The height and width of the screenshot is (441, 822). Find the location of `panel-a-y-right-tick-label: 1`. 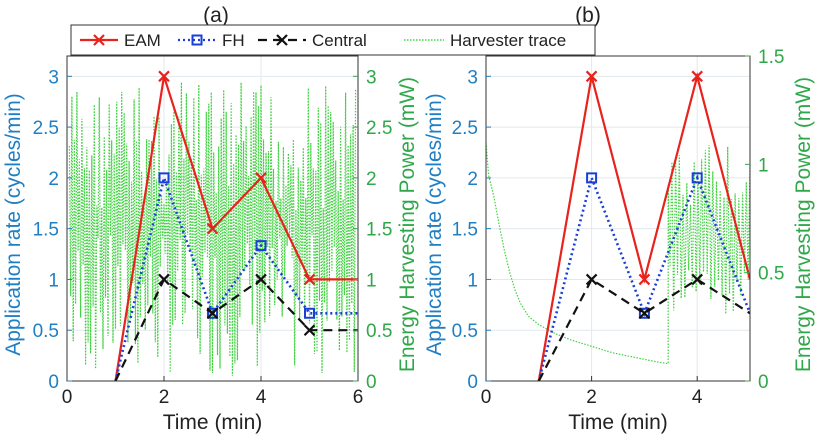

panel-a-y-right-tick-label: 1 is located at coordinates (371, 280).